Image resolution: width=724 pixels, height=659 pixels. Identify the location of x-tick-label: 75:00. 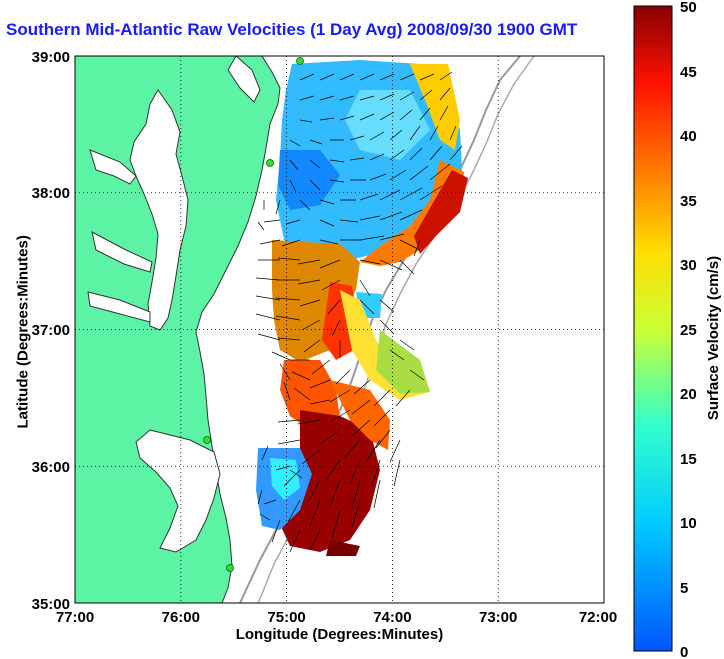
(286, 617).